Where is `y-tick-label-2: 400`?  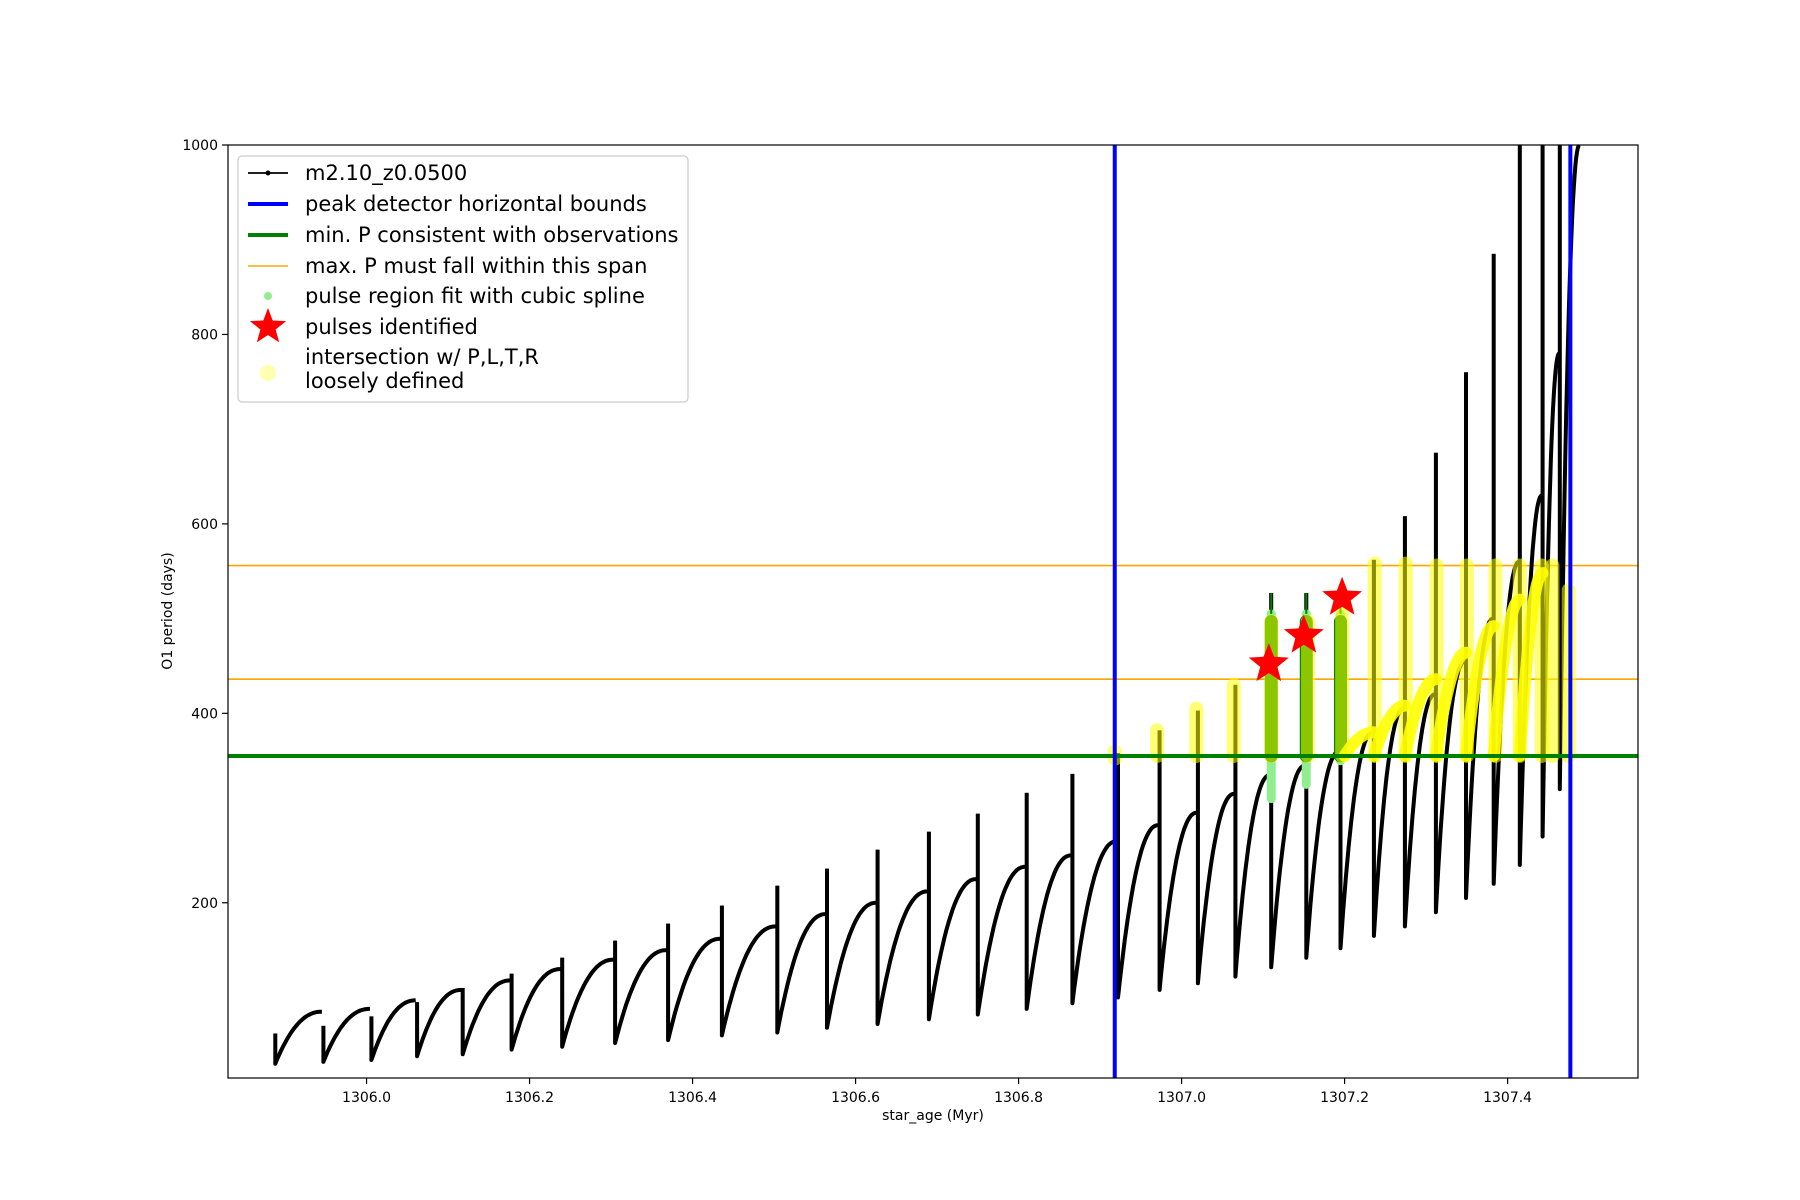 y-tick-label-2: 400 is located at coordinates (204, 714).